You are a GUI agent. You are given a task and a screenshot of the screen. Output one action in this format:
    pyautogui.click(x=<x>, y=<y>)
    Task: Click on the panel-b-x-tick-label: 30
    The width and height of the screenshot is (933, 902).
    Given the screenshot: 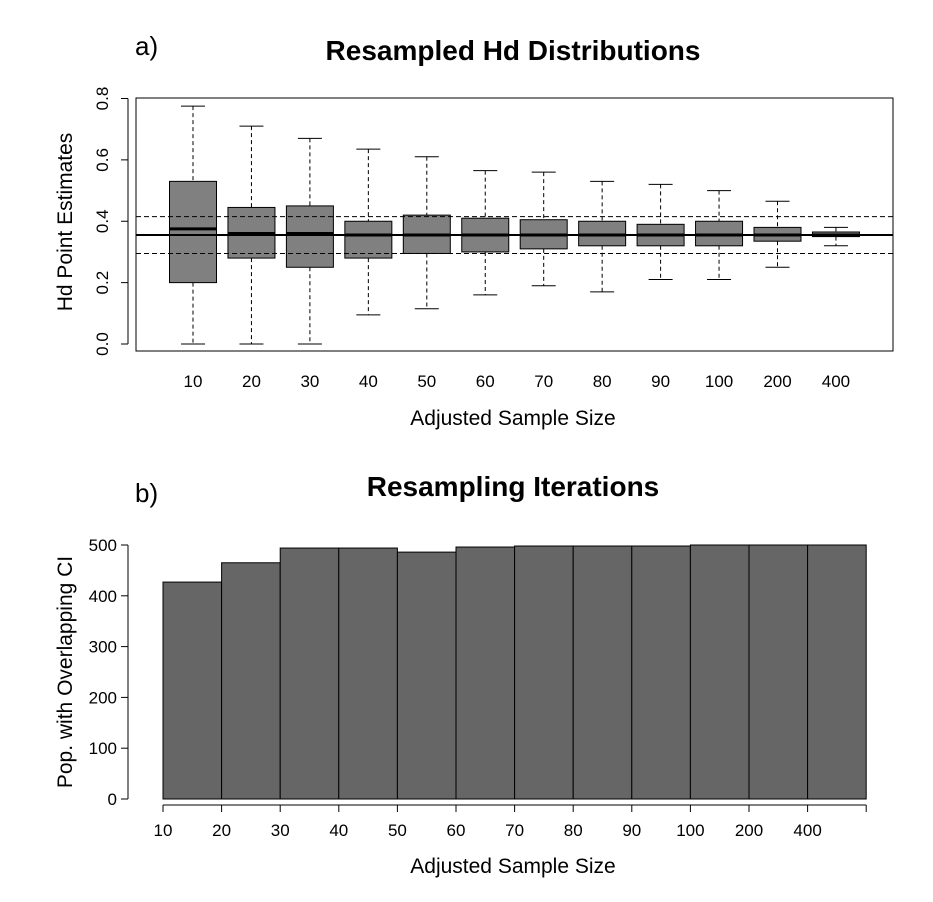 What is the action you would take?
    pyautogui.click(x=280, y=830)
    